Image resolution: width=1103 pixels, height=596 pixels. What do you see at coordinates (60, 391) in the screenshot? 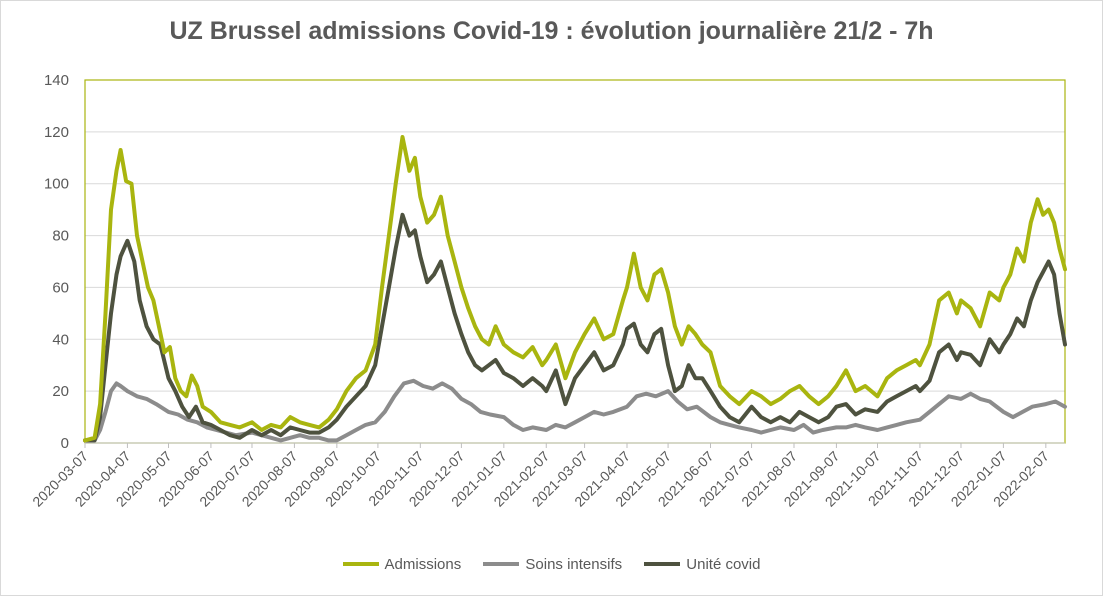
I see `y-tick-label-20: 20` at bounding box center [60, 391].